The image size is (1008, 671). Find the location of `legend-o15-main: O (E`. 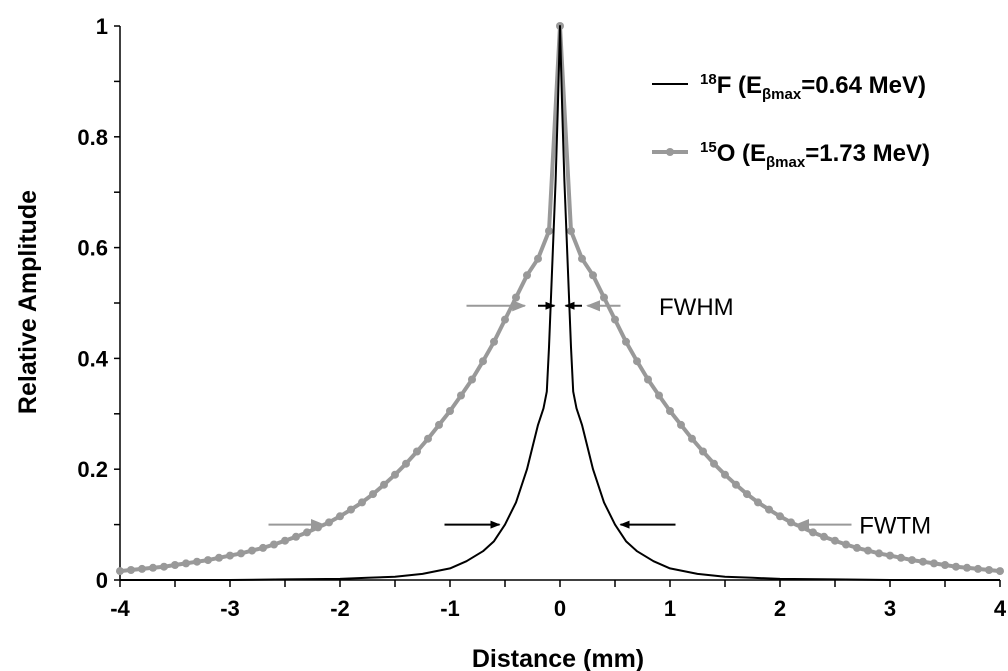

legend-o15-main: O (E is located at coordinates (741, 153).